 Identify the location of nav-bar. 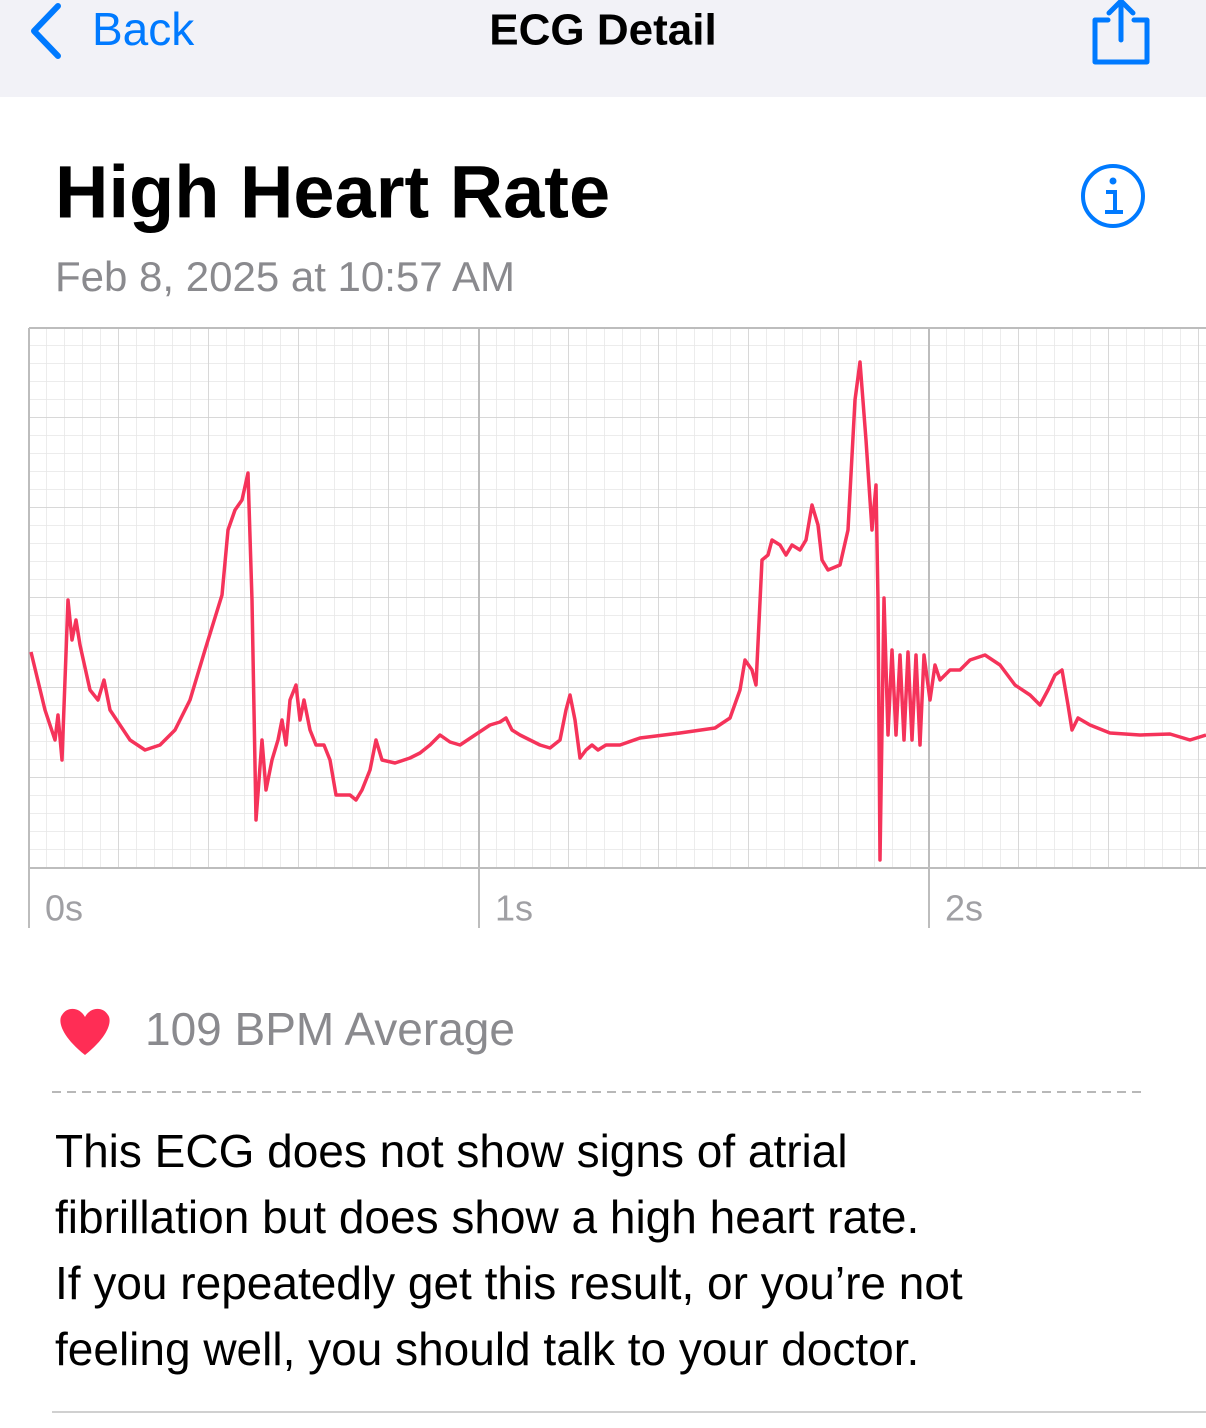
(603, 48).